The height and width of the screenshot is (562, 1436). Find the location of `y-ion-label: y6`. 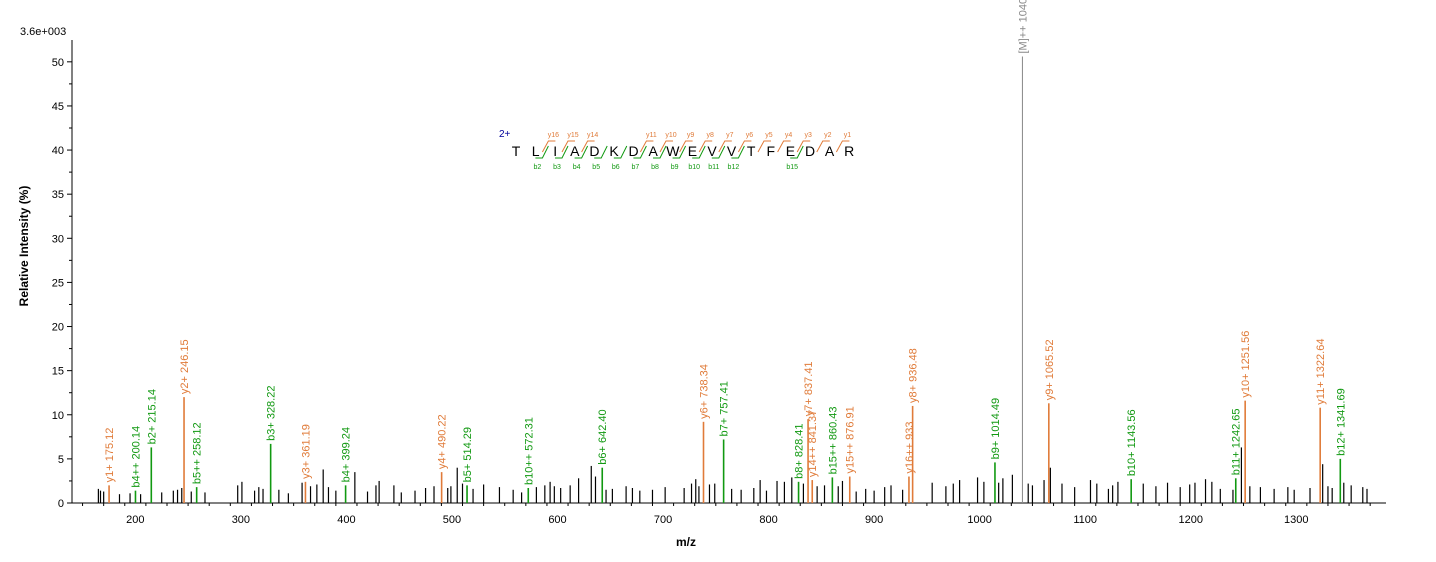

y-ion-label: y6 is located at coordinates (750, 135).